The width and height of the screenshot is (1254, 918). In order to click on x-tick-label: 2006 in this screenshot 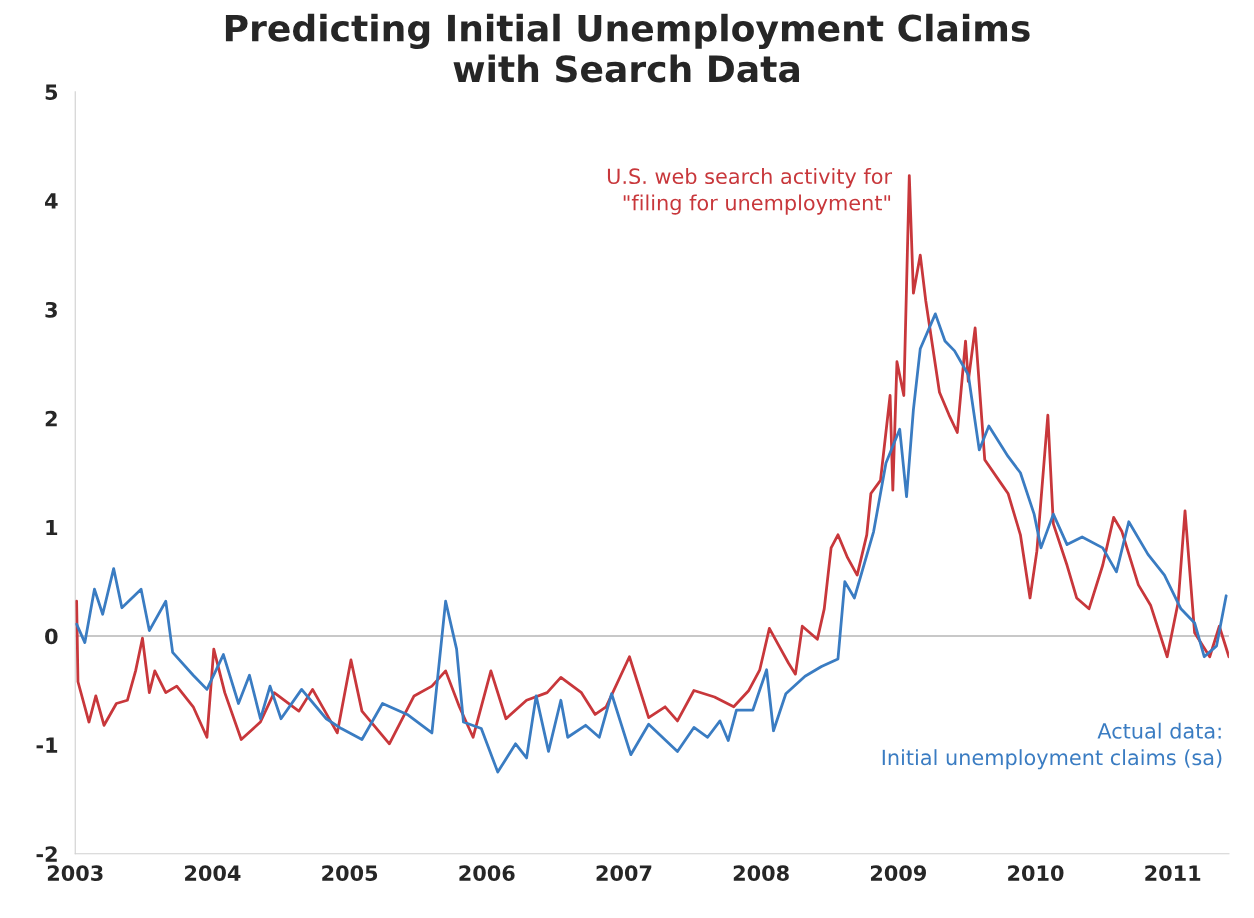, I will do `click(487, 873)`.